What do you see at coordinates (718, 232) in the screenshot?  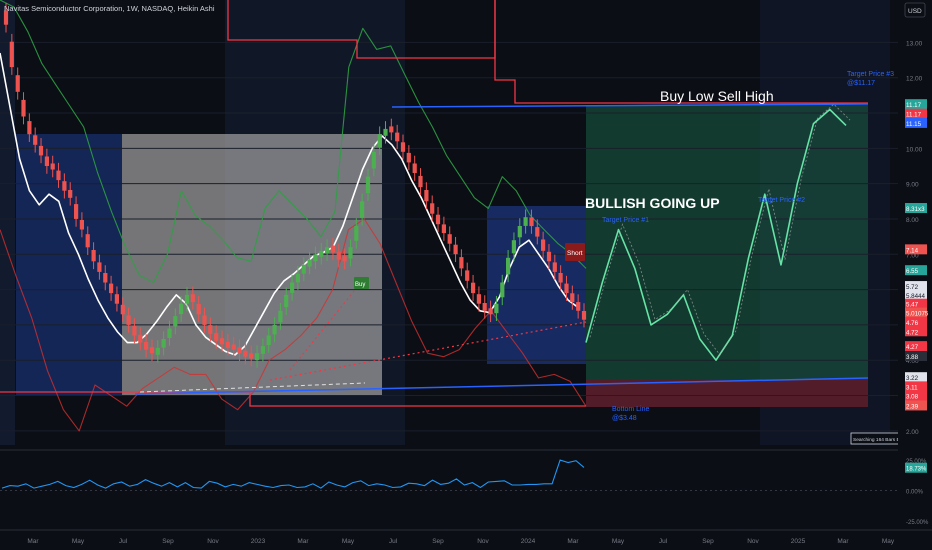 I see `projection-path` at bounding box center [718, 232].